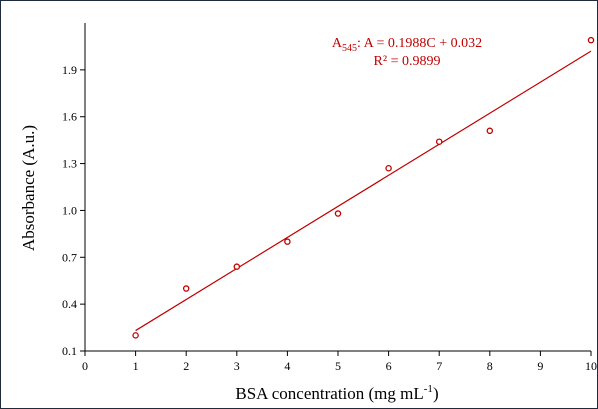 This screenshot has height=409, width=598. Describe the element at coordinates (349, 48) in the screenshot. I see `equation-subscript: 545` at that location.